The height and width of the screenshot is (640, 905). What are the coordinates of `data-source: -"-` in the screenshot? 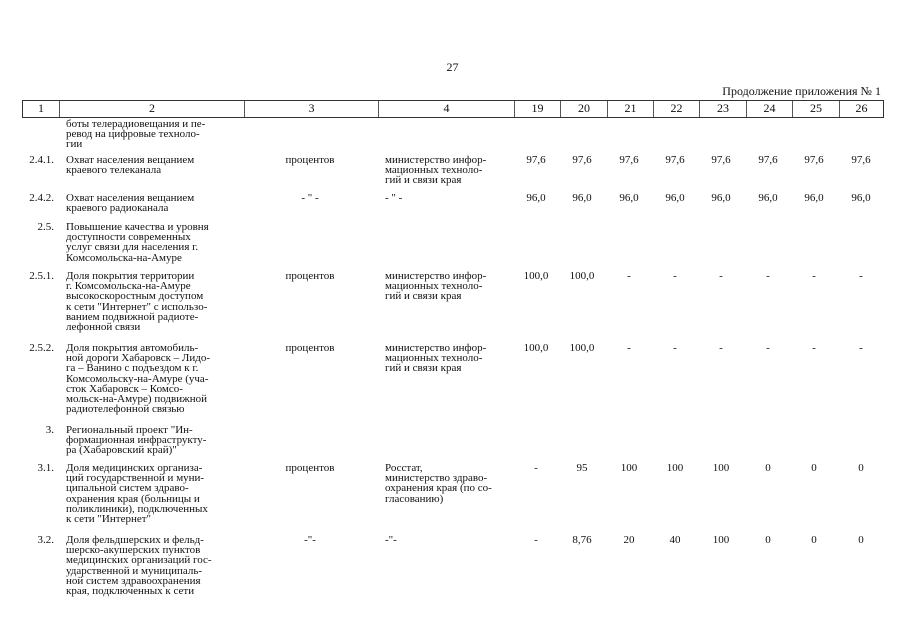 It's located at (391, 540).